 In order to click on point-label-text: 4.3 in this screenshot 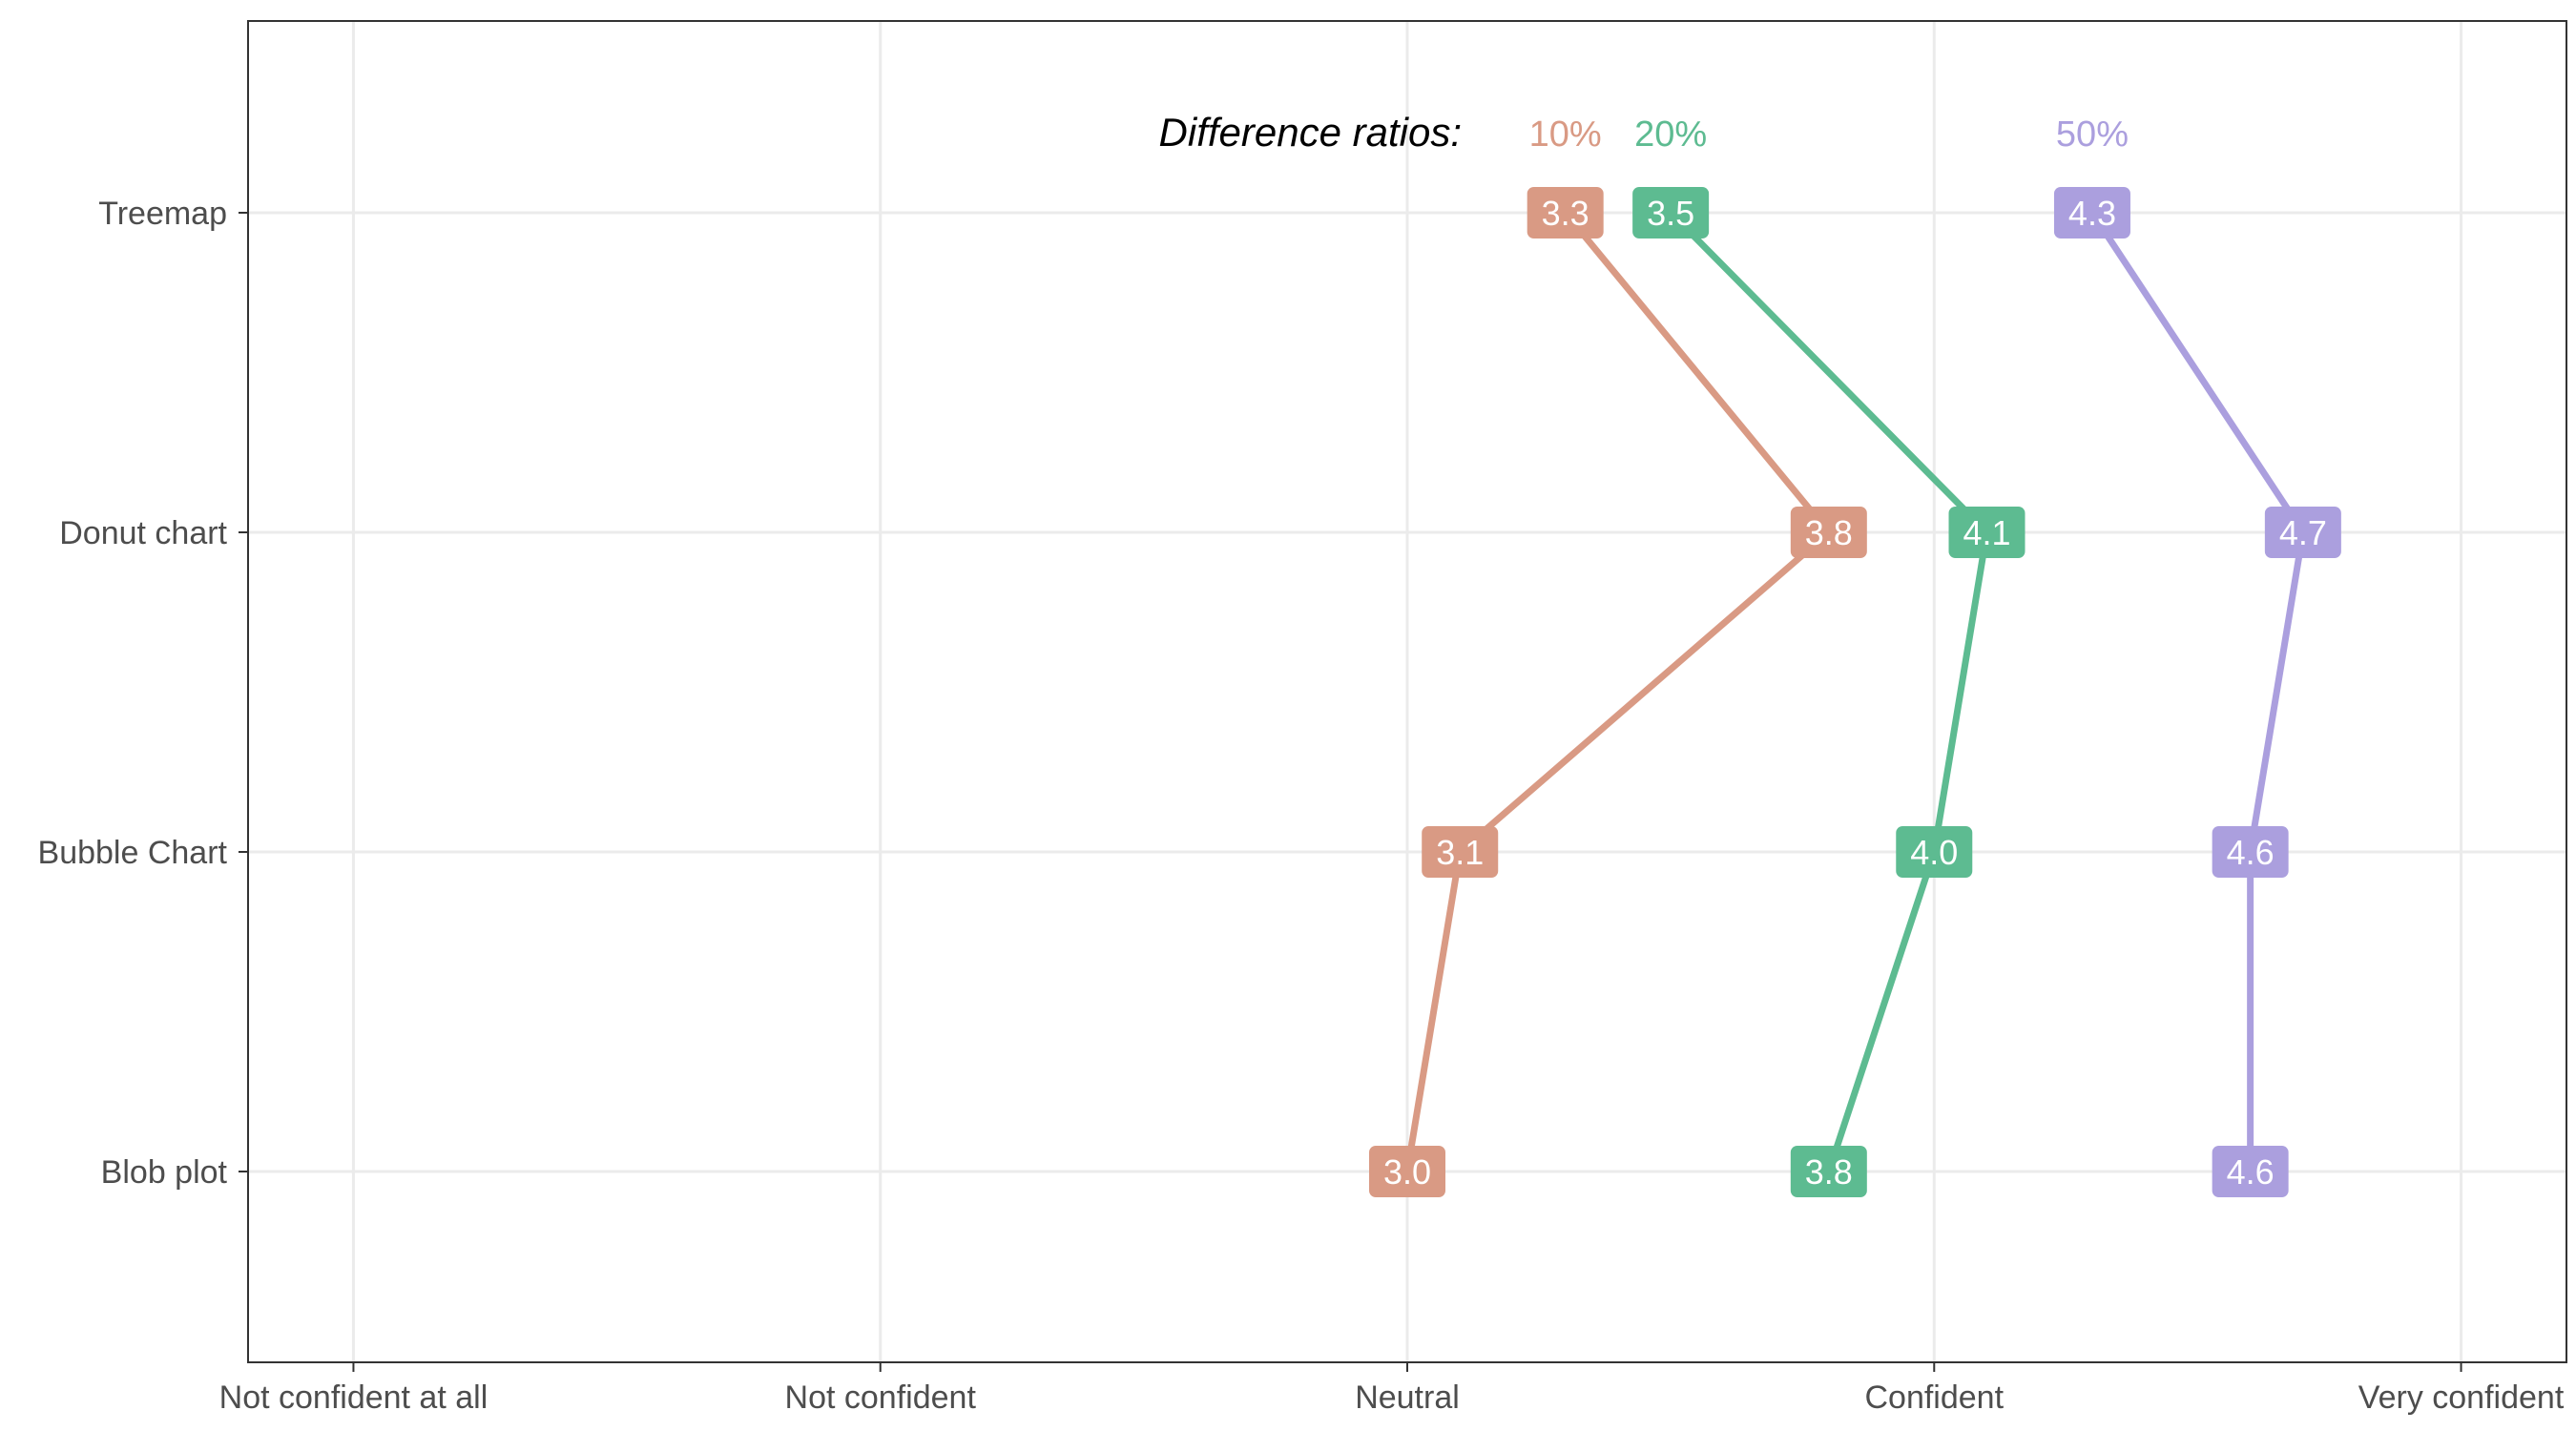, I will do `click(2092, 213)`.